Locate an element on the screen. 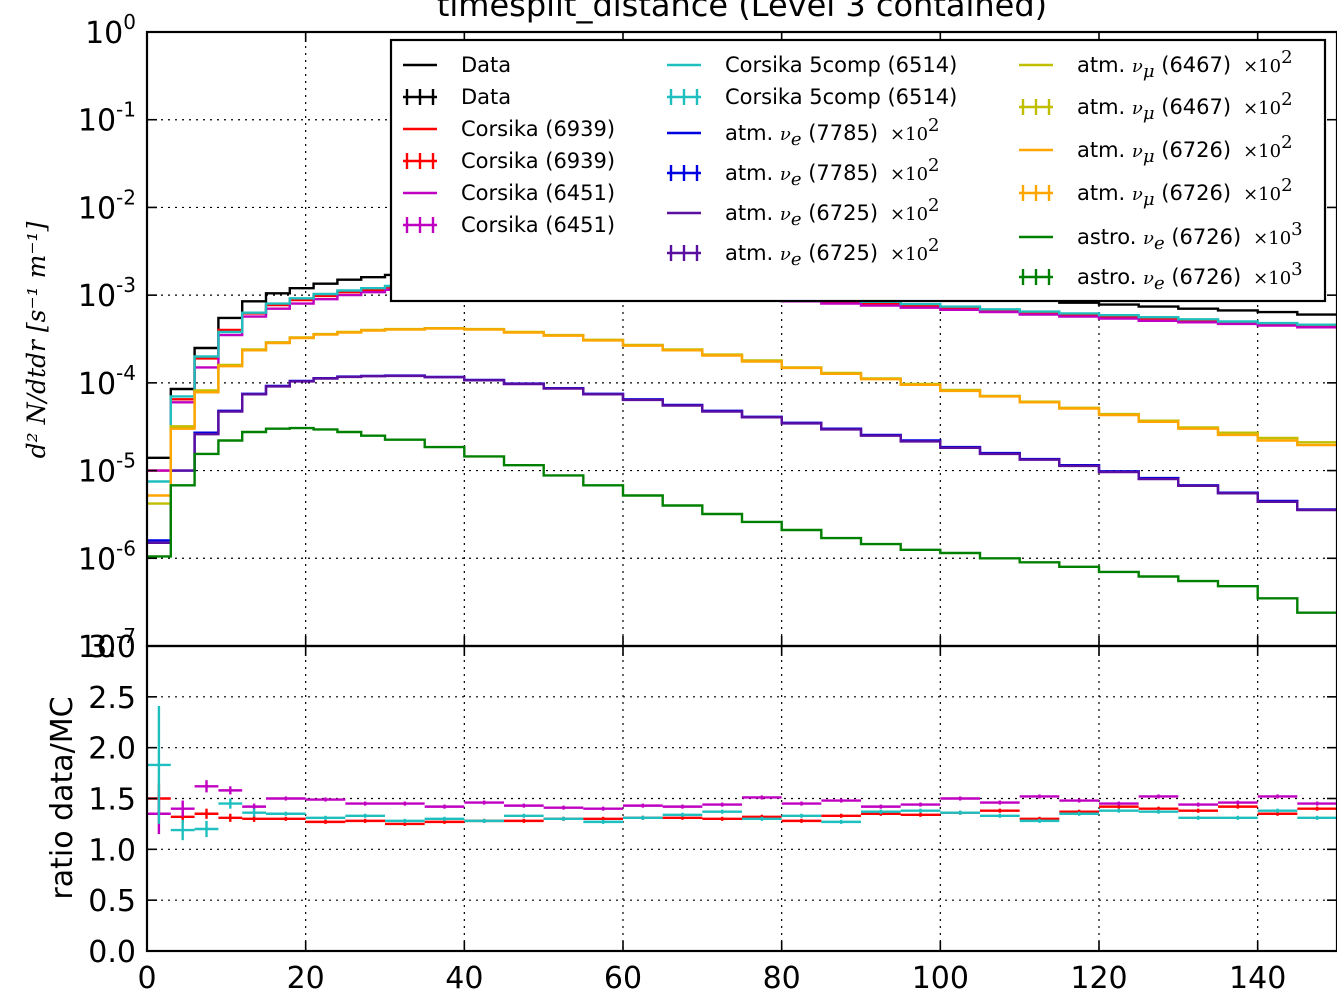  top-y-tick-label: 10⁻³ is located at coordinates (107, 293).